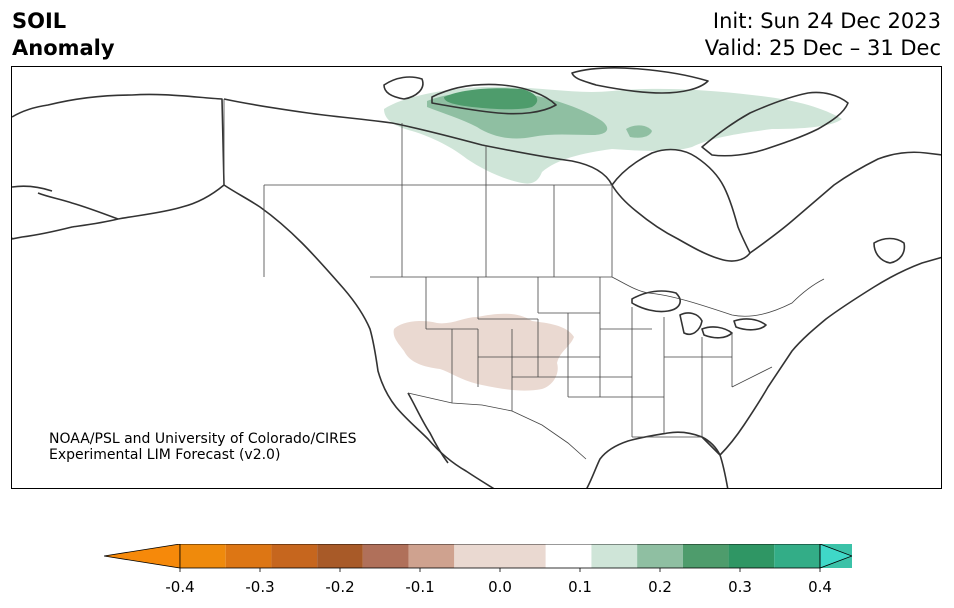 The image size is (954, 608). What do you see at coordinates (599, 357) in the screenshot?
I see `us-states` at bounding box center [599, 357].